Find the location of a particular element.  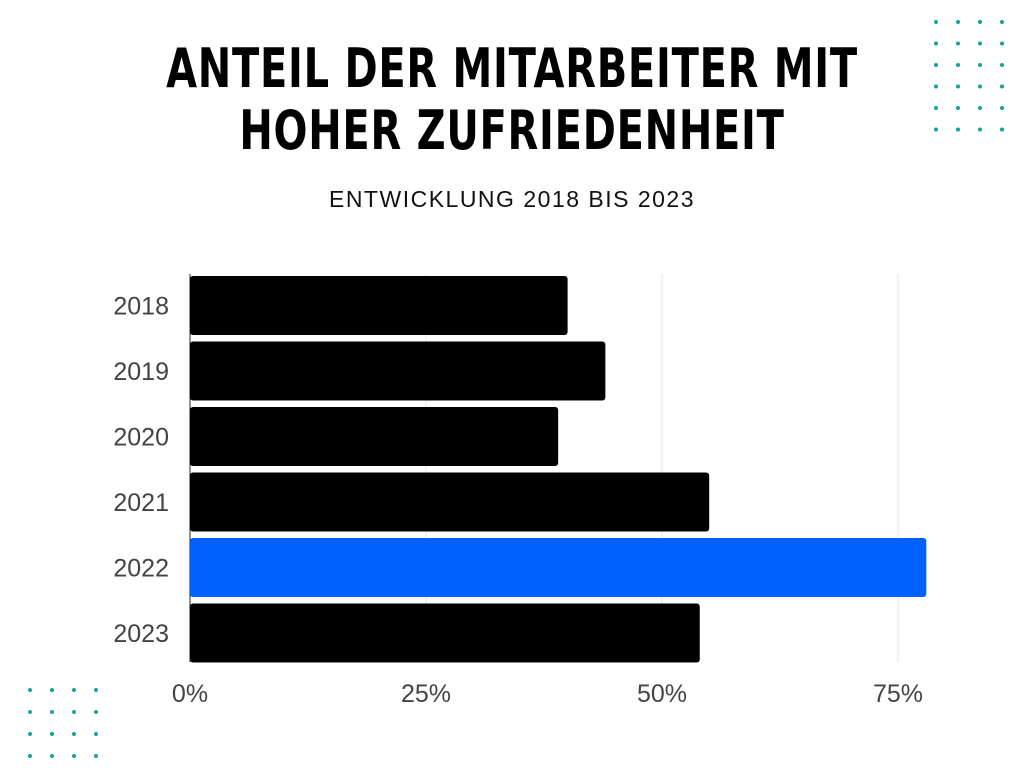

category-label: 2023 is located at coordinates (141, 634).